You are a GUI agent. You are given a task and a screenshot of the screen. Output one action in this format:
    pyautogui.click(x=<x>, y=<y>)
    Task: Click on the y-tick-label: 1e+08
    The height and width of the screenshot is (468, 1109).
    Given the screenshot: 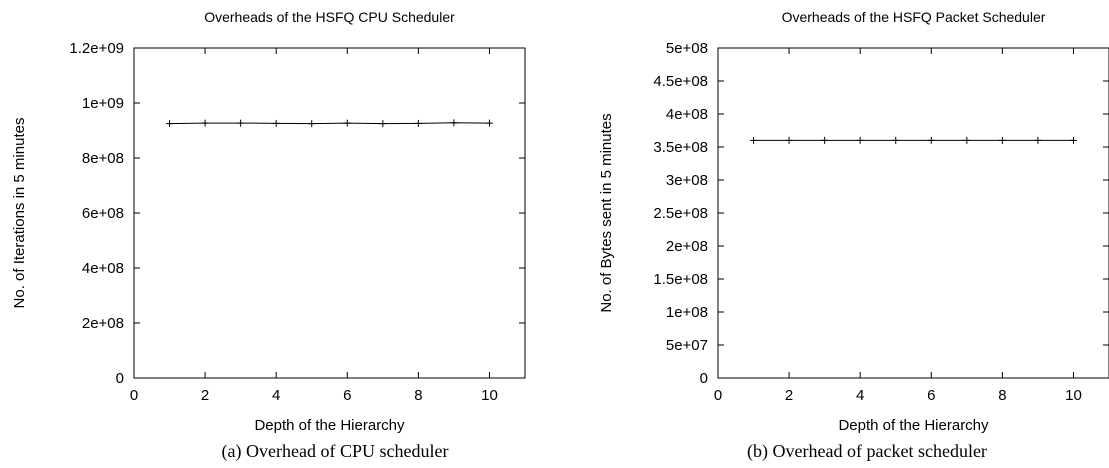 What is the action you would take?
    pyautogui.click(x=687, y=312)
    